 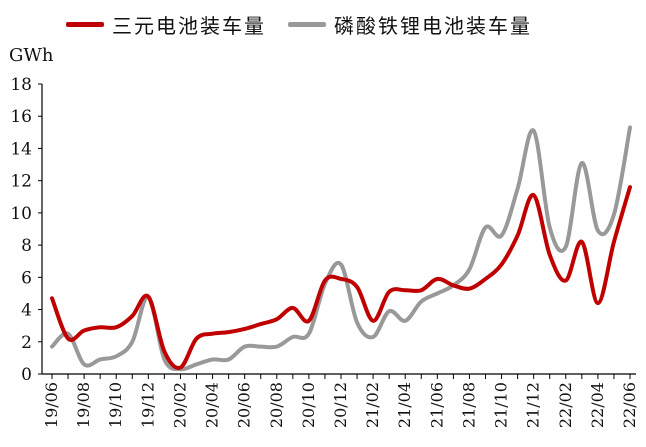 I want to click on x-tick-label: 21/08, so click(x=468, y=405).